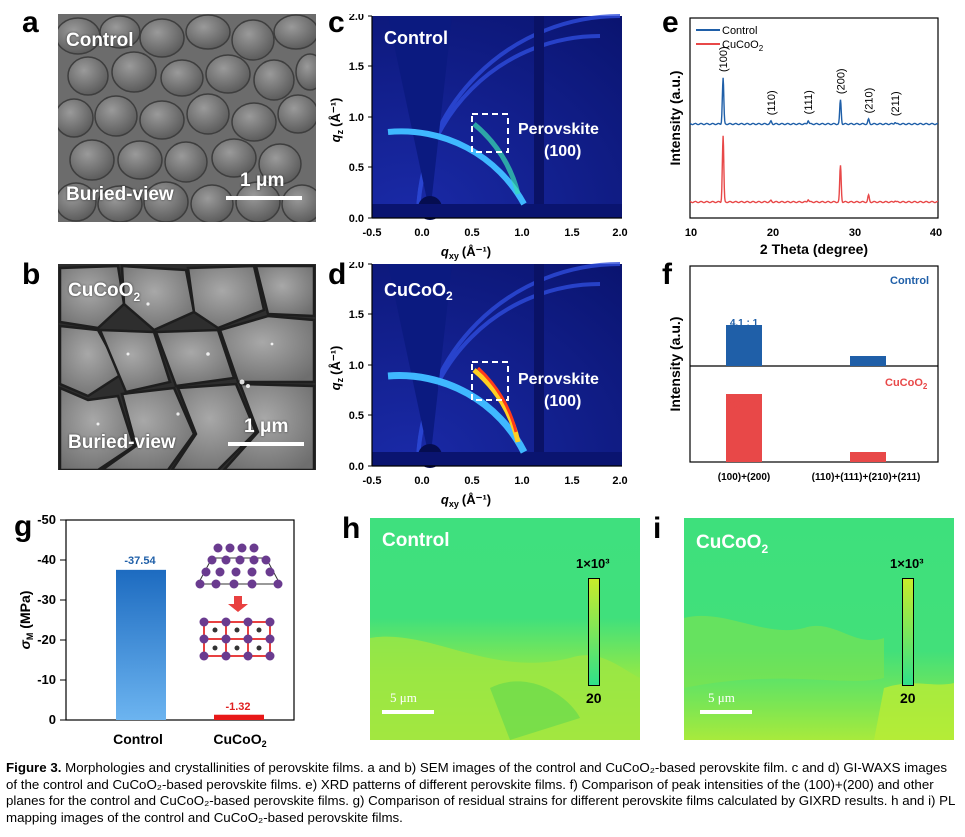 The width and height of the screenshot is (965, 837). Describe the element at coordinates (140, 561) in the screenshot. I see `value-control: -37.54` at that location.